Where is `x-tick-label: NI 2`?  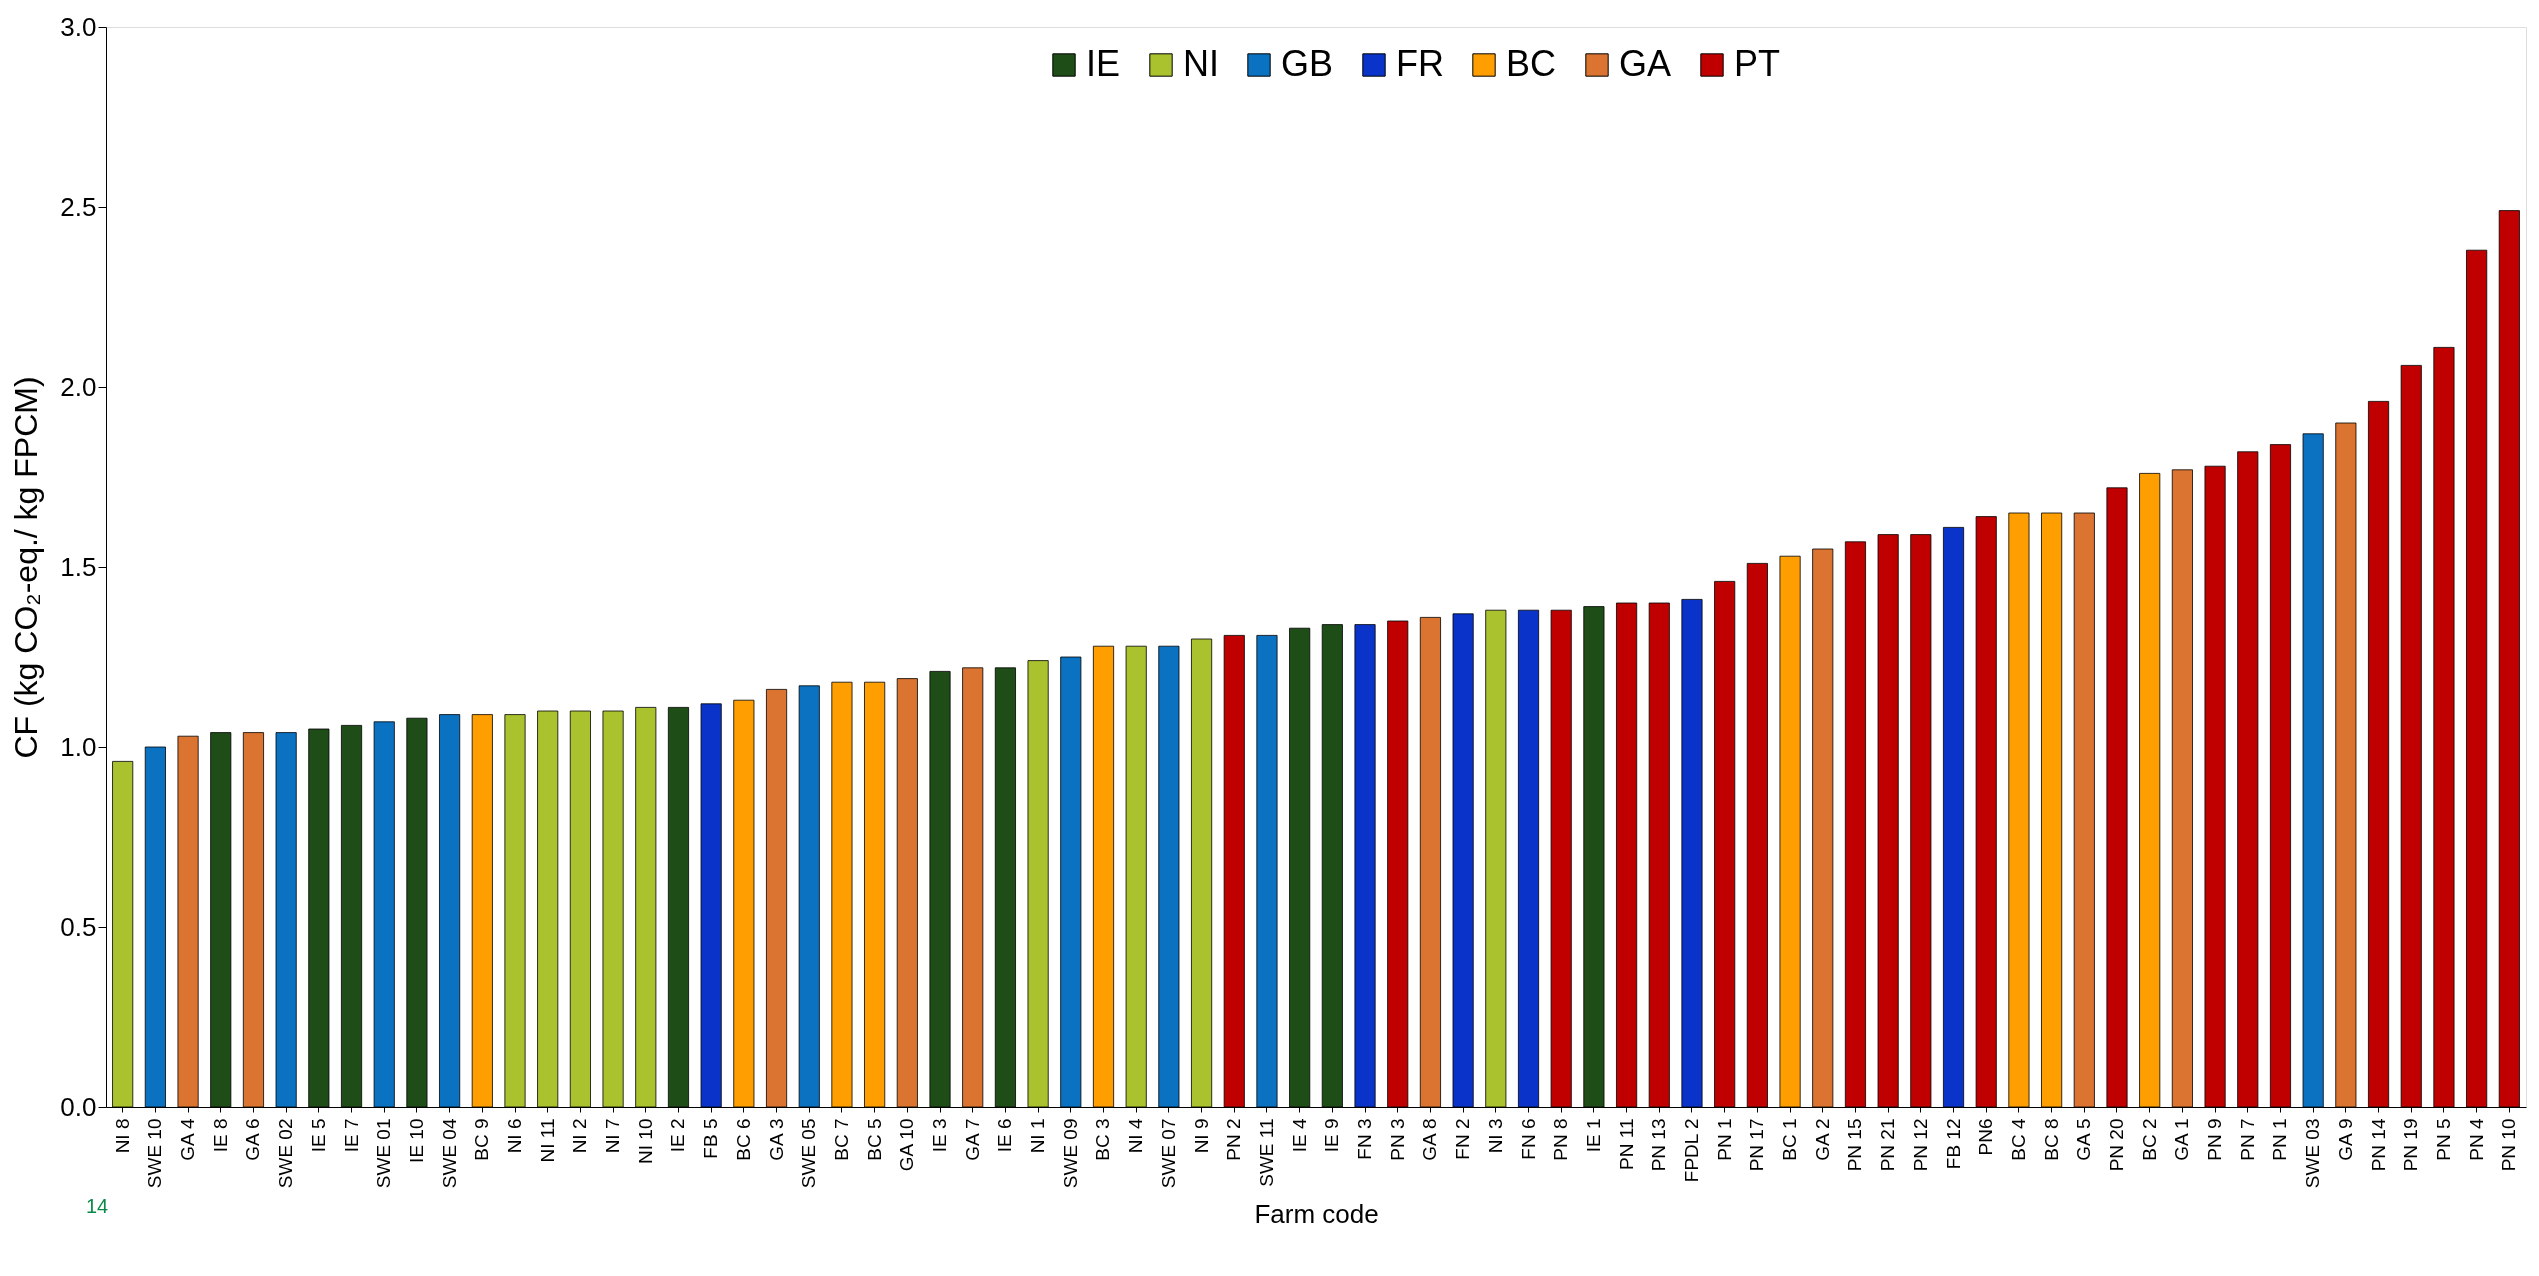 x-tick-label: NI 2 is located at coordinates (580, 1136).